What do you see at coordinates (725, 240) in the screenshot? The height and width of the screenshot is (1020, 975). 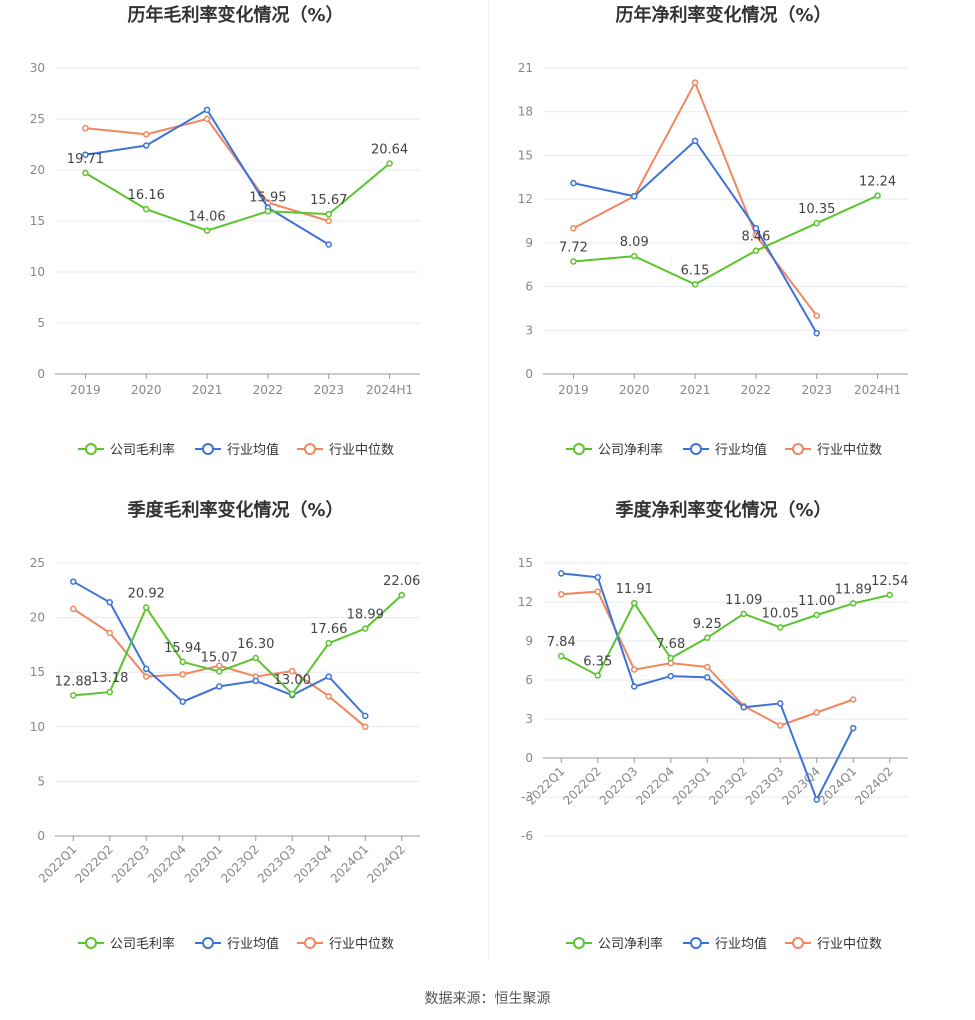 I see `series-line-company` at bounding box center [725, 240].